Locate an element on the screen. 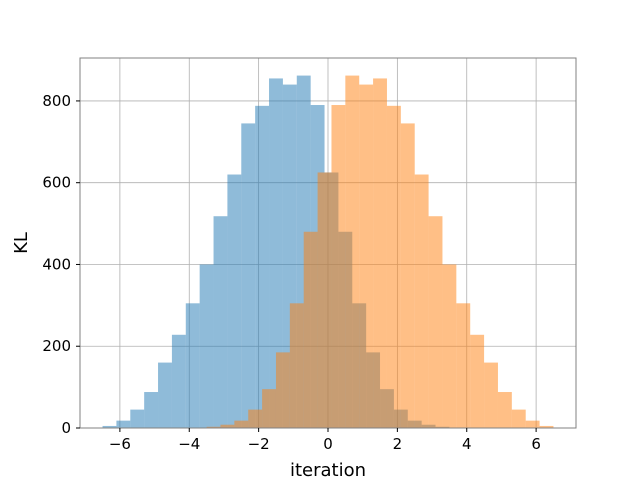 The height and width of the screenshot is (480, 640). x-tick-label: 0 is located at coordinates (328, 444).